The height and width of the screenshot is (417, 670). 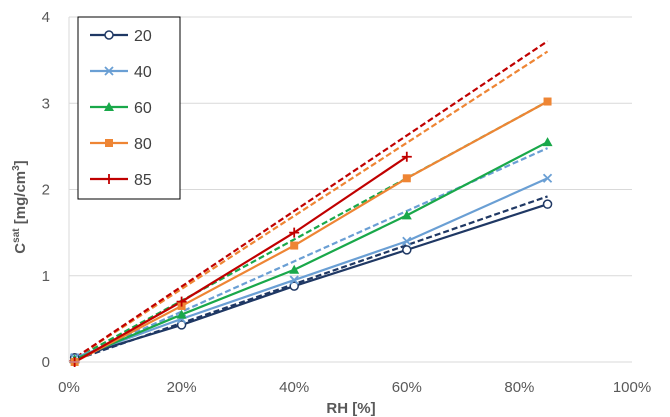 What do you see at coordinates (519, 387) in the screenshot?
I see `x-tick-label-80-: 80%` at bounding box center [519, 387].